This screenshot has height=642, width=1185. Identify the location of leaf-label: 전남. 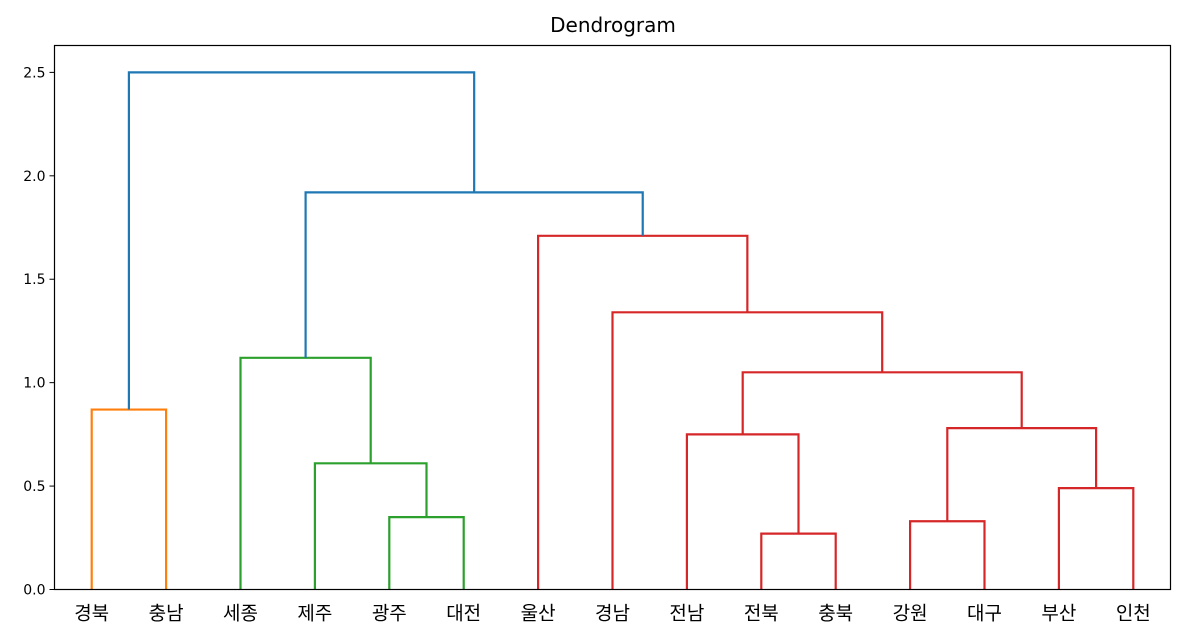
(686, 614).